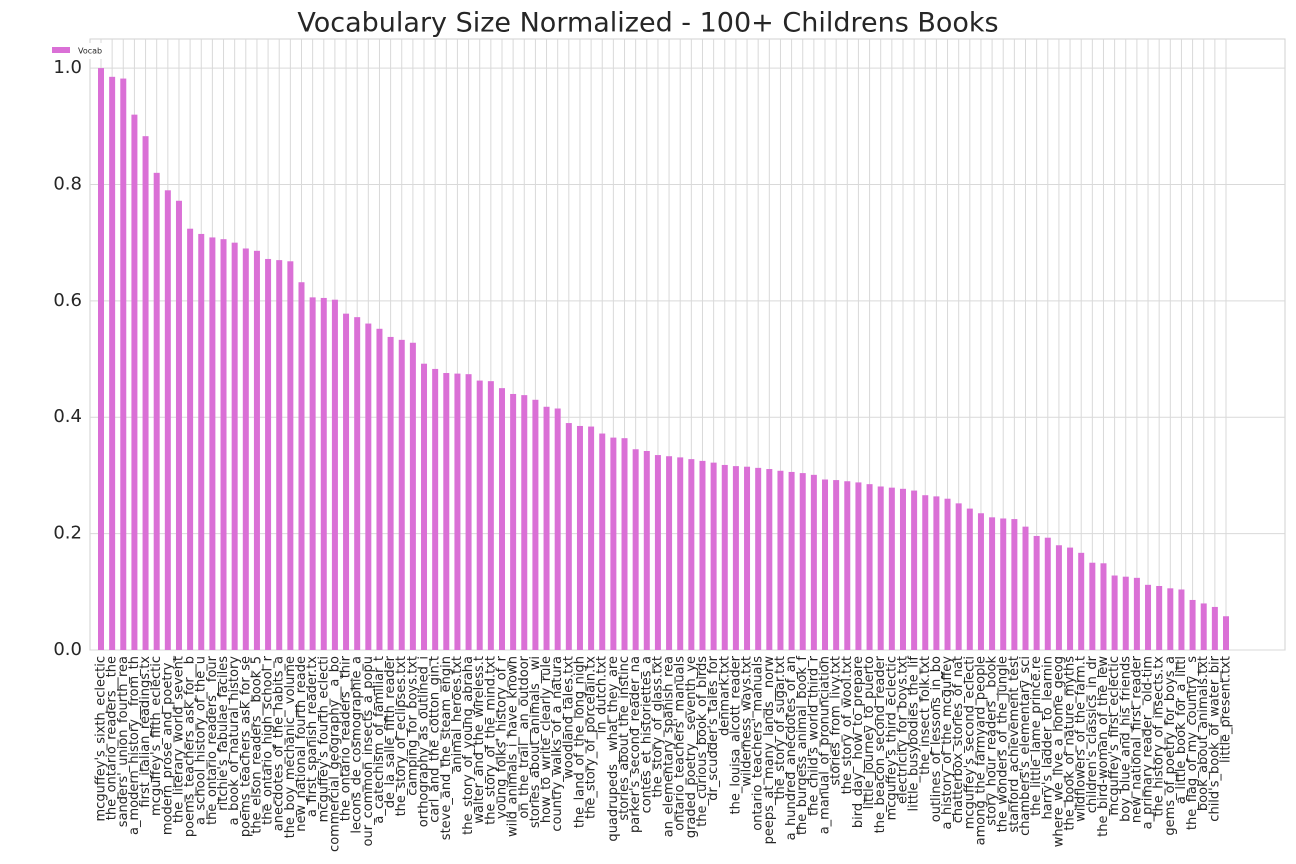 The width and height of the screenshot is (1296, 864). I want to click on x-tick-label: mcguffey's_fifth_eclectic, so click(156, 736).